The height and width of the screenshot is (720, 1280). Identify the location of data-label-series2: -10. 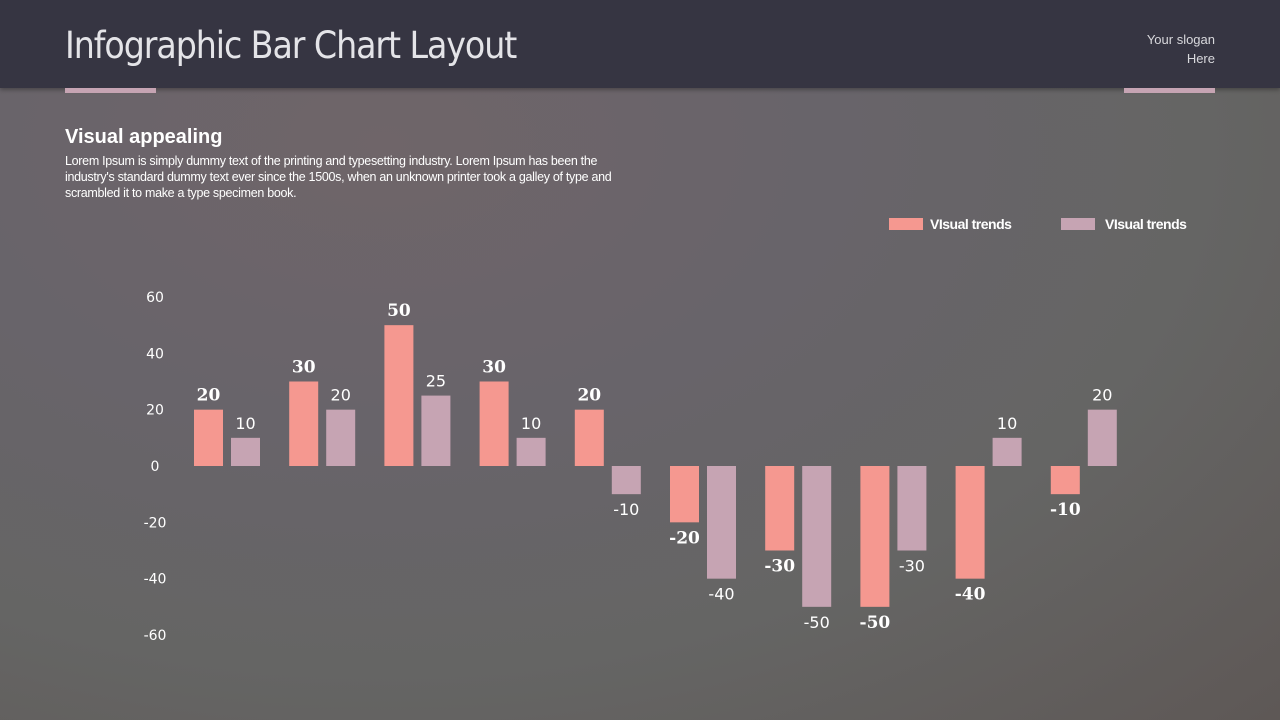
(626, 509).